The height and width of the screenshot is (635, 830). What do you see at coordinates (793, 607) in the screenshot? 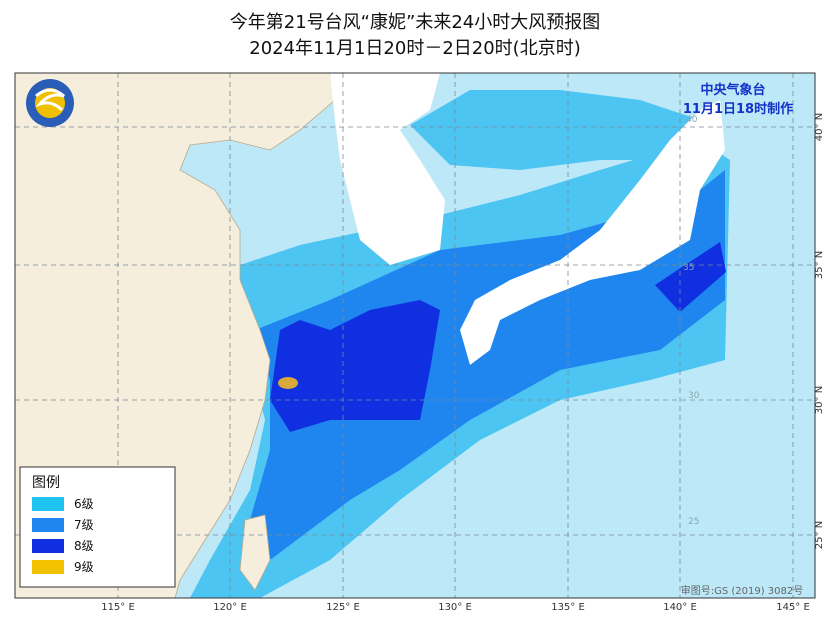
I see `longitude-label: 145° E` at bounding box center [793, 607].